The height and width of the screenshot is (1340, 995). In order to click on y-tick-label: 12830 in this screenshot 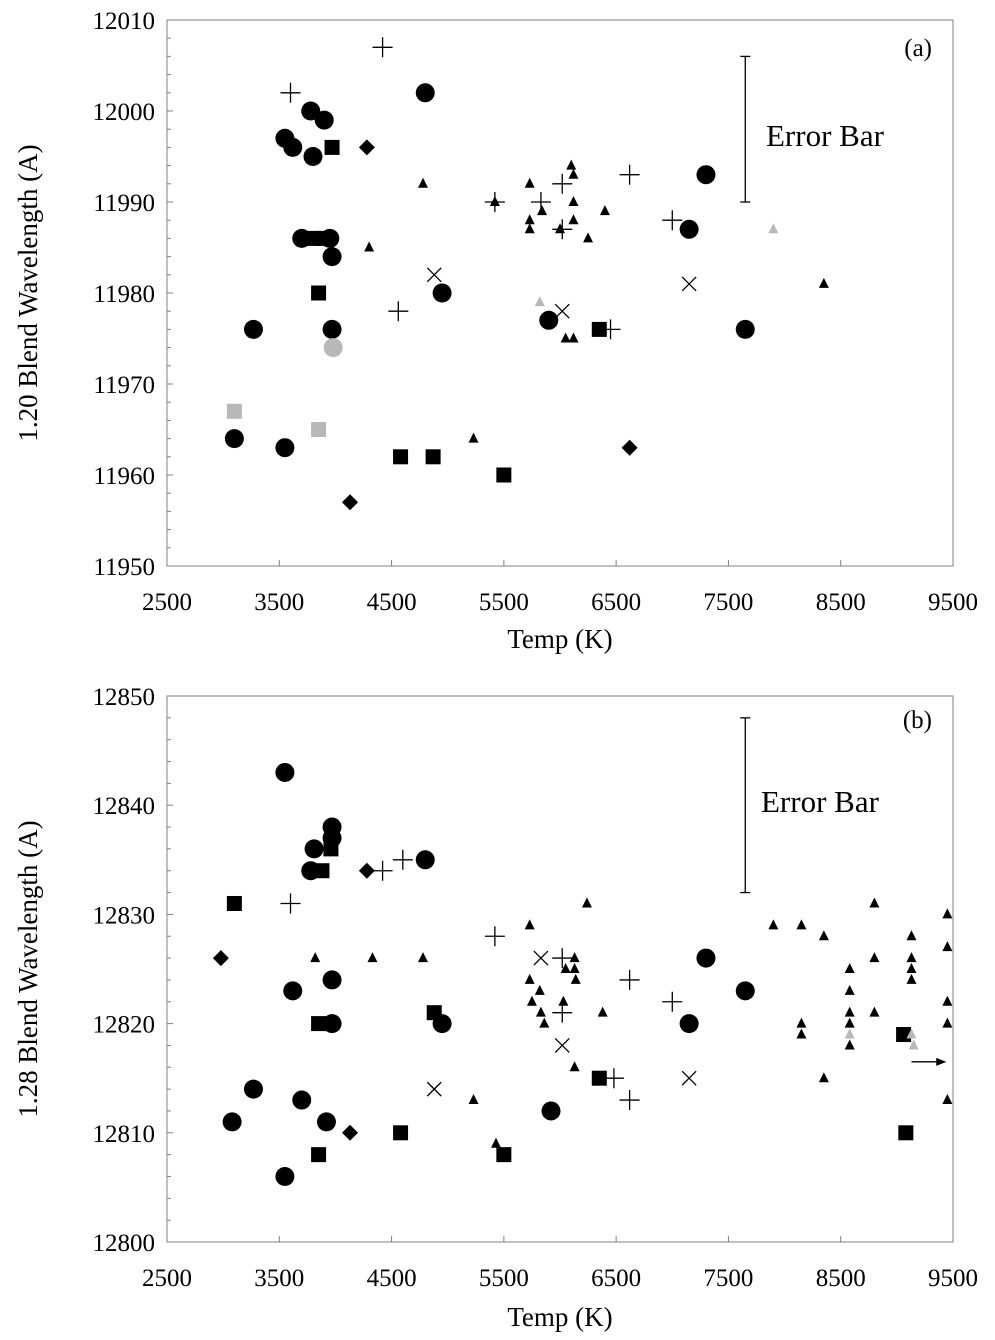, I will do `click(124, 915)`.